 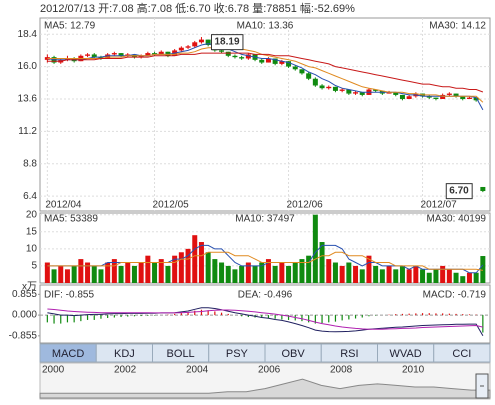 I want to click on legend-entry: MA30: 14.12, so click(x=457, y=26).